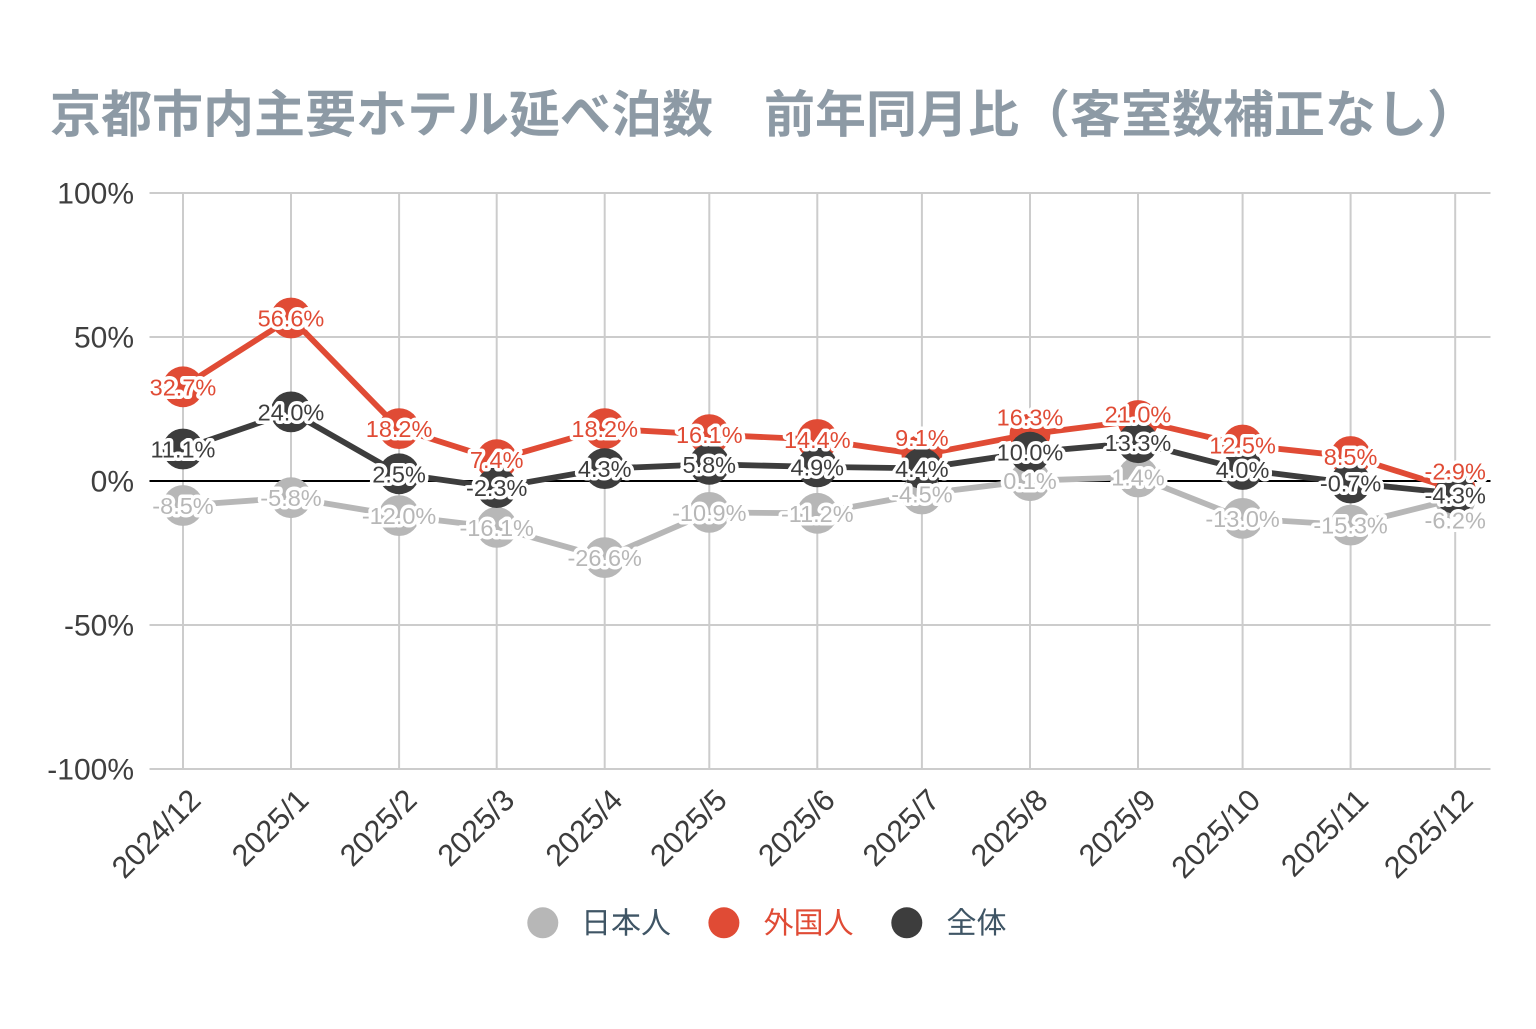 The image size is (1536, 1029). Describe the element at coordinates (497, 460) in the screenshot. I see `svg-text: 7.4%` at that location.